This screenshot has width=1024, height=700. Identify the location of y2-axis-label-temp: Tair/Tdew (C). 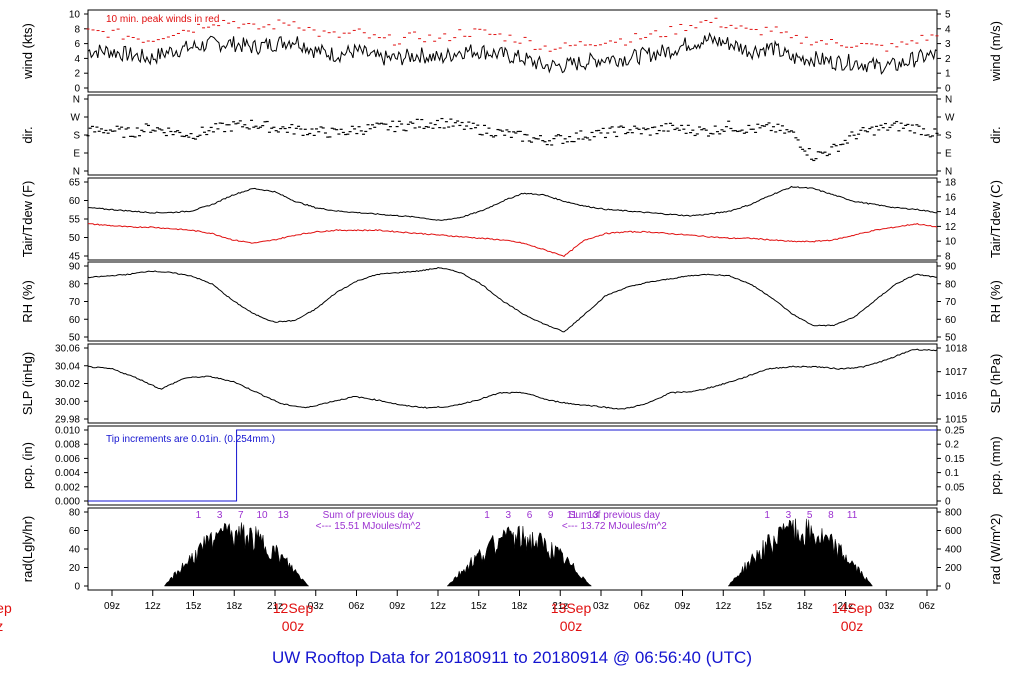
(995, 219).